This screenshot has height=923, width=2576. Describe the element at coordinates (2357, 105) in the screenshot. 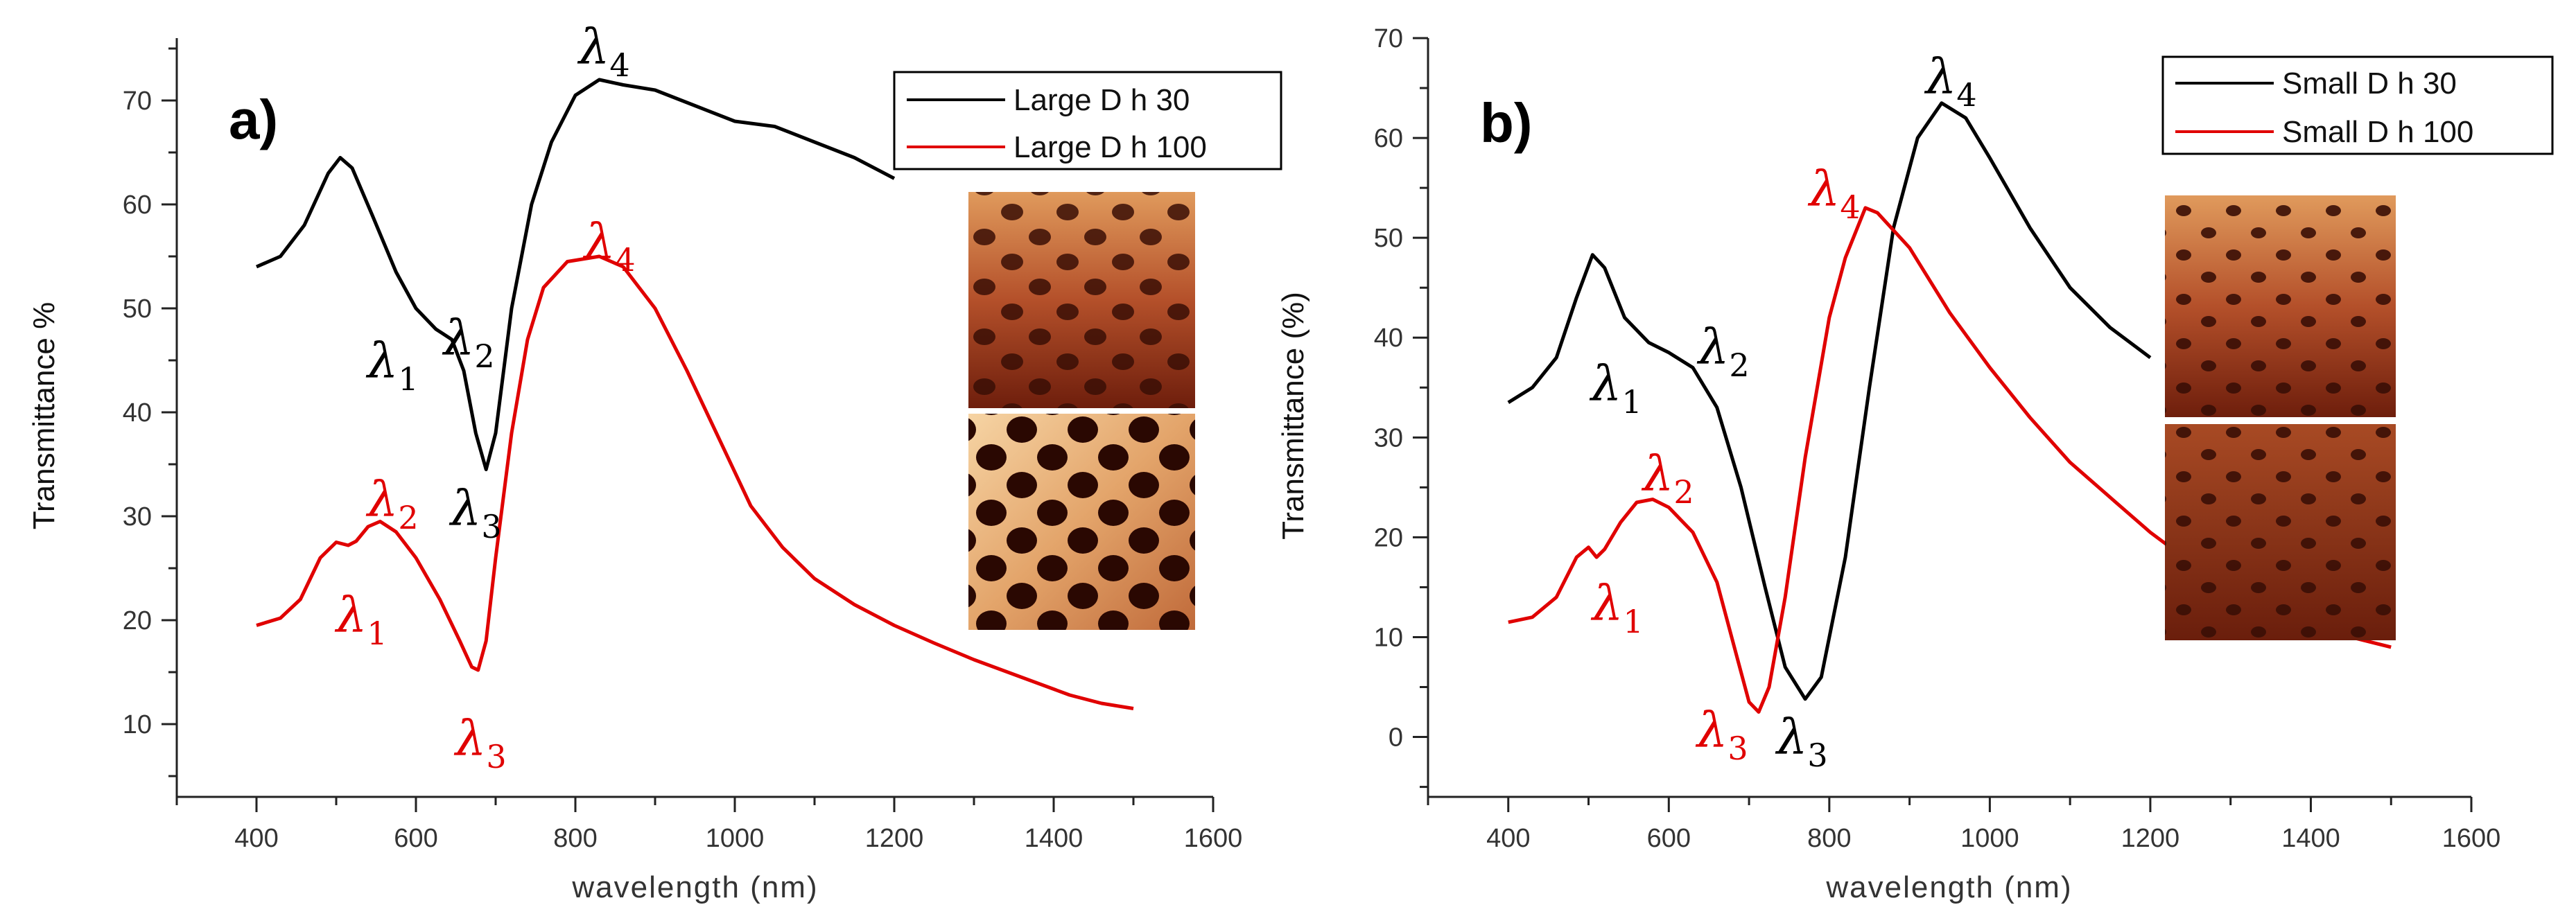

I see `legend: Small D h 30 Small D h 100` at that location.